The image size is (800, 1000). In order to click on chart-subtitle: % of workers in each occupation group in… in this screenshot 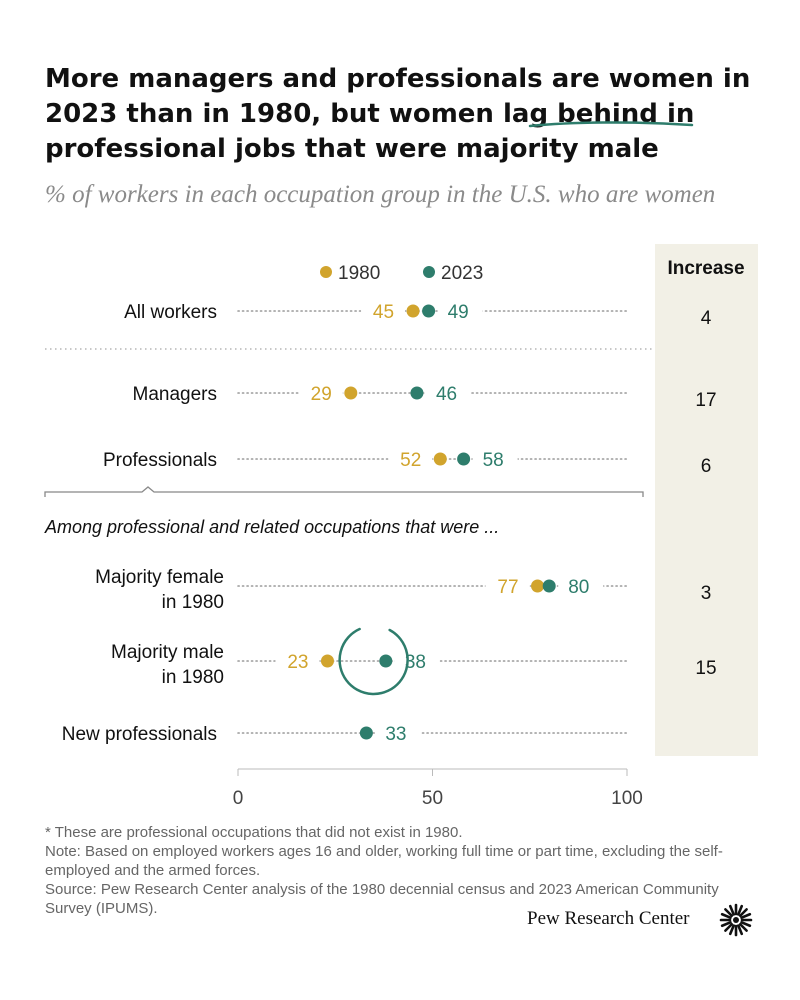, I will do `click(380, 194)`.